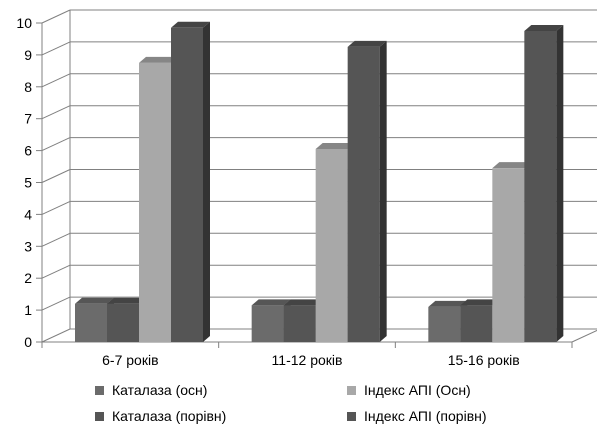 The image size is (597, 427). I want to click on y-tick-label-2: 2, so click(28, 278).